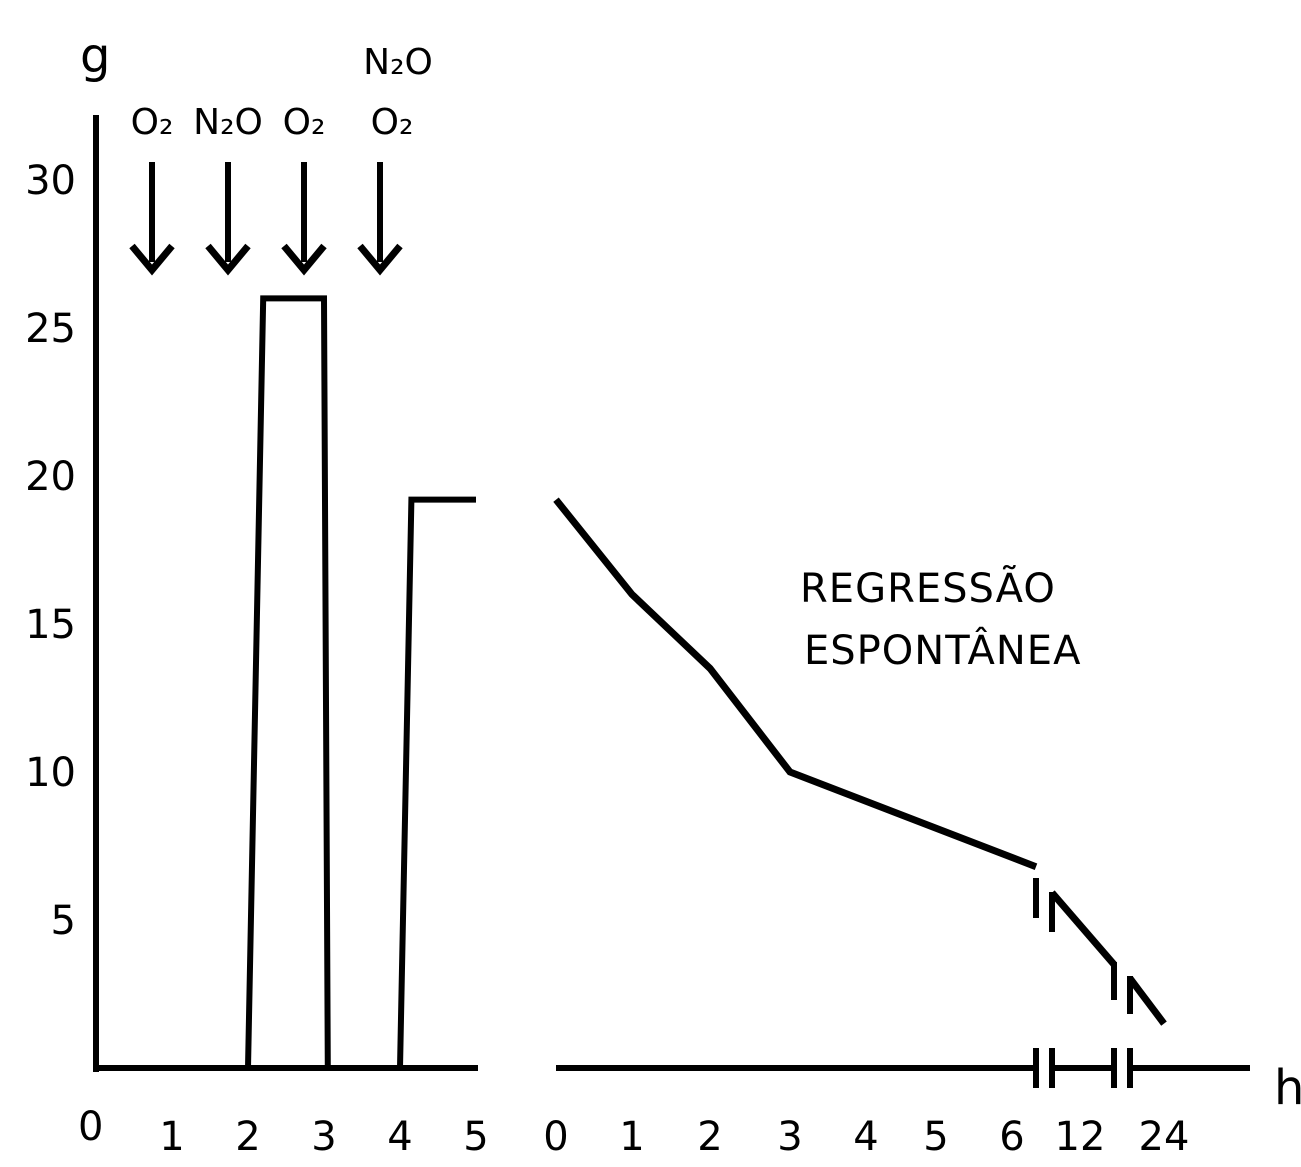  I want to click on x-tick-label: 6, so click(1011, 1137).